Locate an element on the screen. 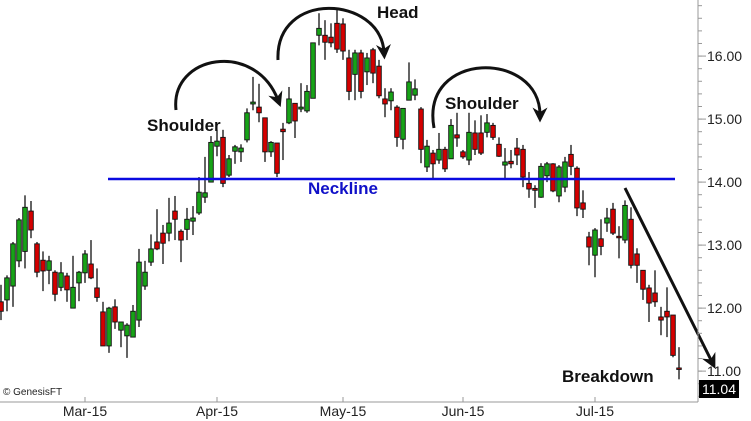  x-tick-label: May-15 is located at coordinates (343, 411).